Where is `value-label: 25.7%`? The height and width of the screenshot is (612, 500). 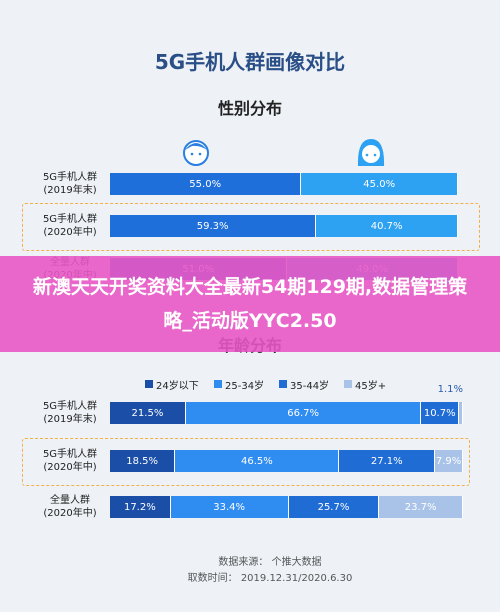
value-label: 25.7% is located at coordinates (333, 507).